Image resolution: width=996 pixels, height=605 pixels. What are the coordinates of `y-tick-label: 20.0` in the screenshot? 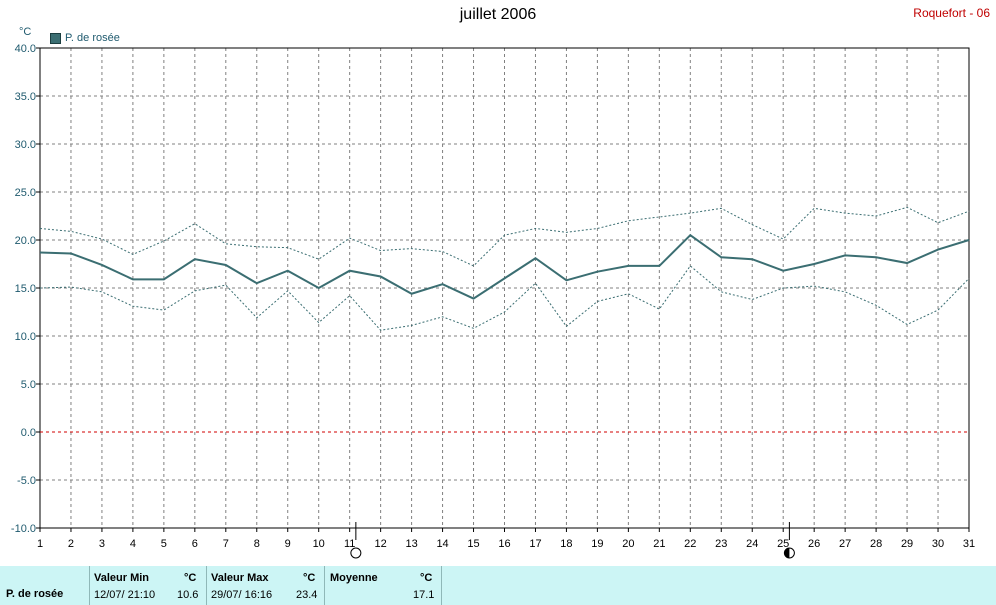 It's located at (25, 241).